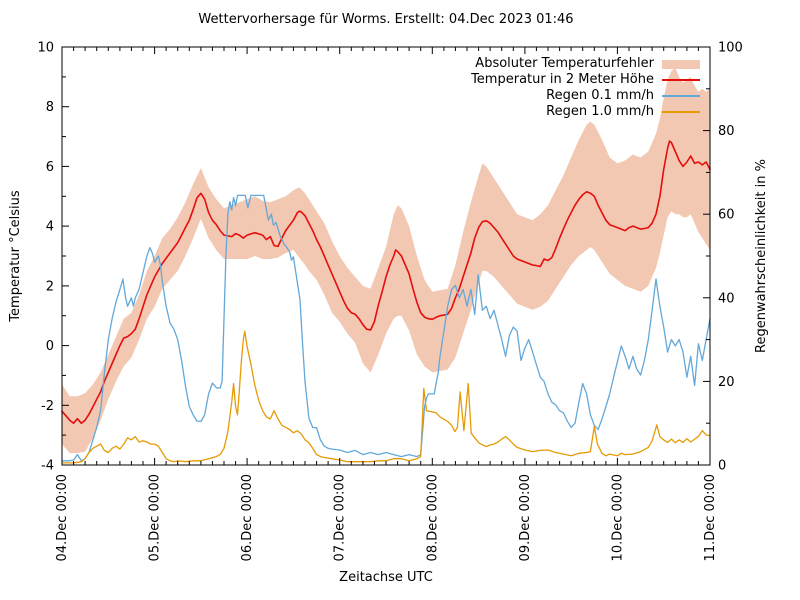  Describe the element at coordinates (722, 466) in the screenshot. I see `y-right-tick-label: 0` at that location.